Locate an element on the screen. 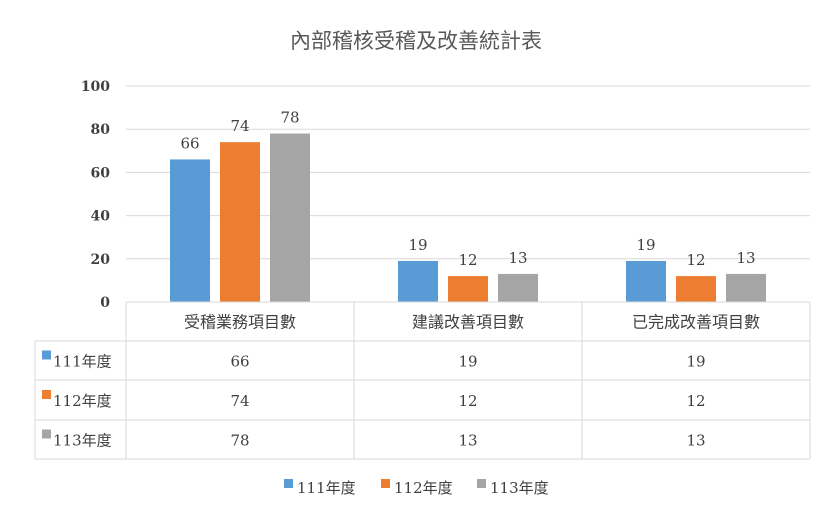 Image resolution: width=832 pixels, height=519 pixels. data-label: 78 is located at coordinates (289, 118).